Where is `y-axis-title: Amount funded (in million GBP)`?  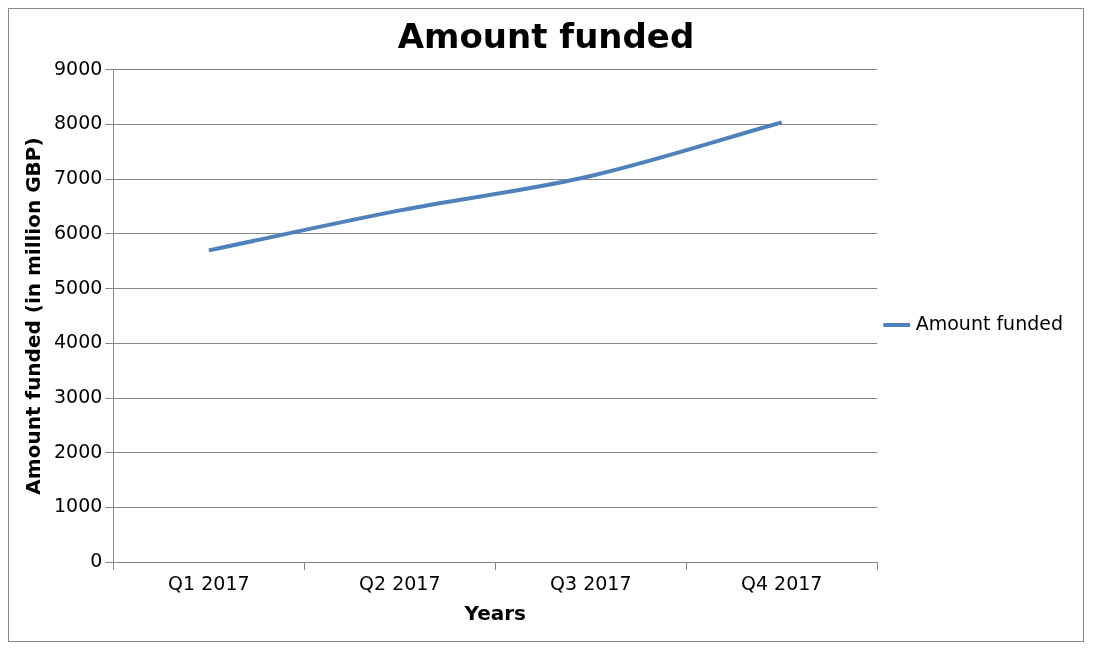
y-axis-title: Amount funded (in million GBP) is located at coordinates (33, 316).